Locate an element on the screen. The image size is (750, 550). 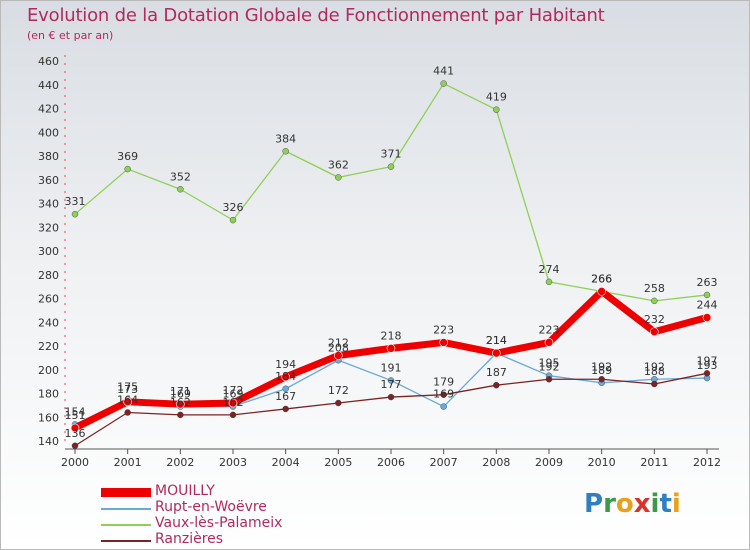
data-label: 369 is located at coordinates (127, 156).